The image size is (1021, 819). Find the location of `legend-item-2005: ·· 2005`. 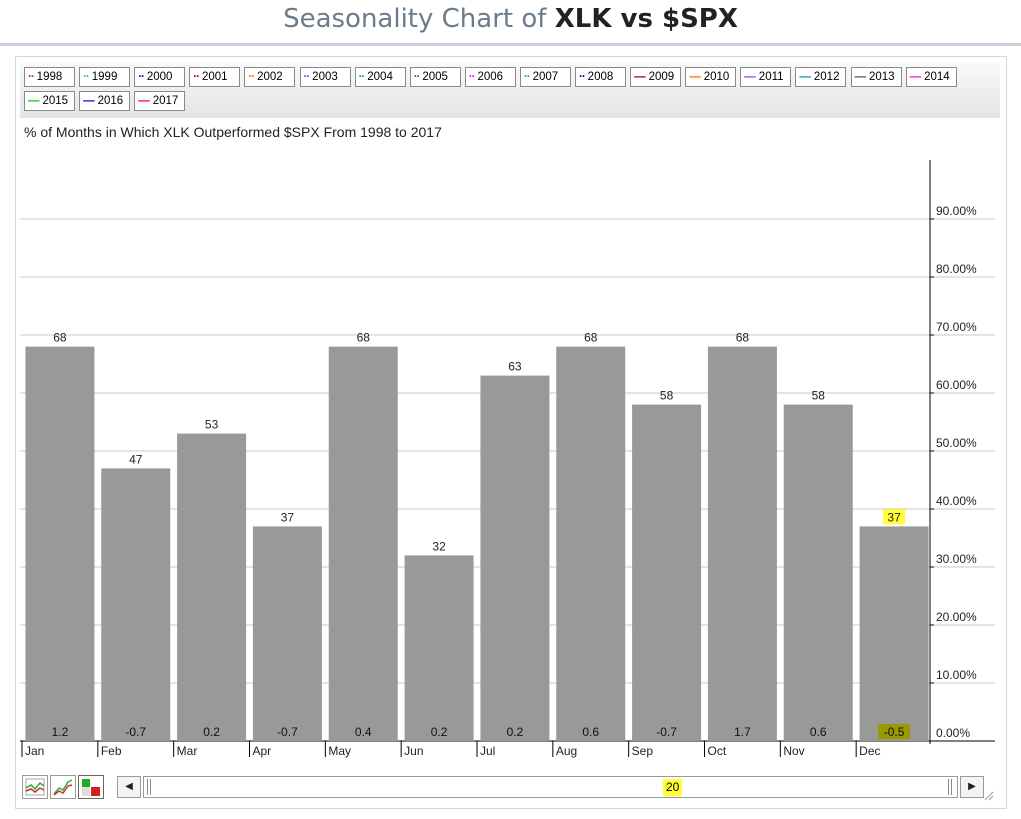

legend-item-2005: ·· 2005 is located at coordinates (435, 77).